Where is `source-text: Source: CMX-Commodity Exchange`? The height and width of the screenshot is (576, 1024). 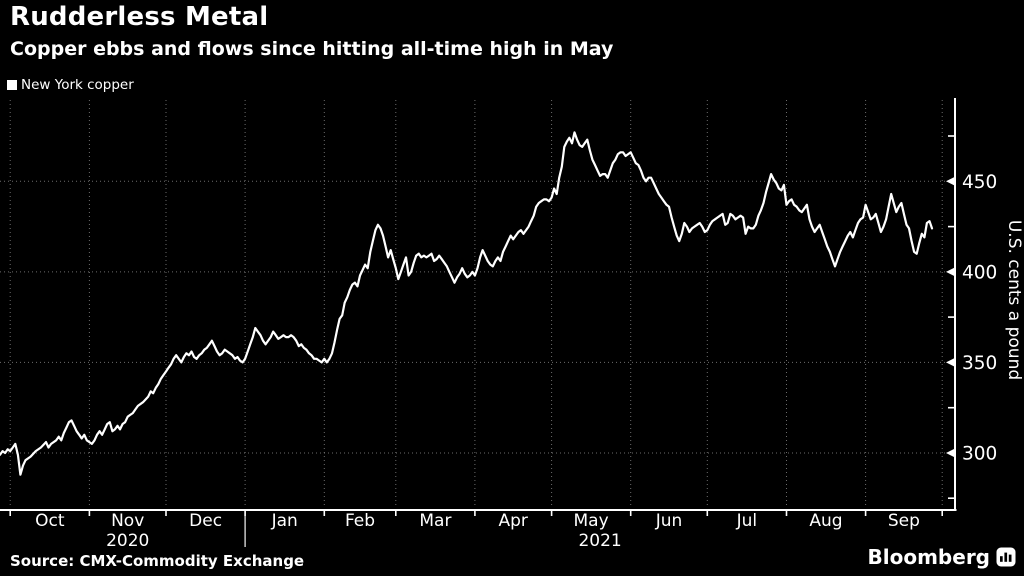
source-text: Source: CMX-Commodity Exchange is located at coordinates (157, 561).